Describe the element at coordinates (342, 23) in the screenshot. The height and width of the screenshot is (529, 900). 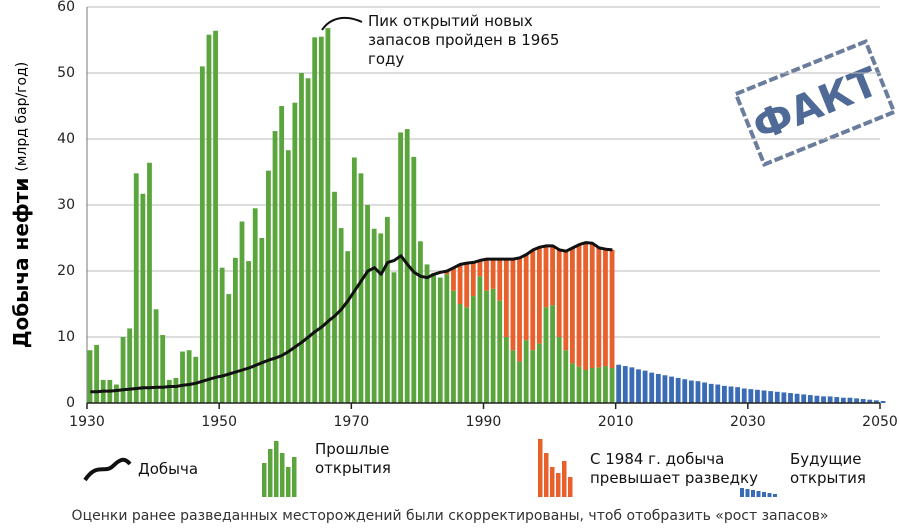
I see `annotation-pointer` at that location.